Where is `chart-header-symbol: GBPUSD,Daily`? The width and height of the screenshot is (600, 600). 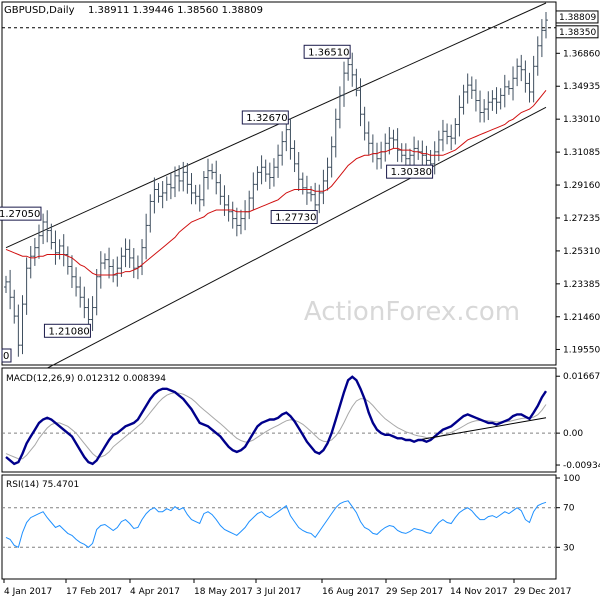 chart-header-symbol: GBPUSD,Daily is located at coordinates (39, 10).